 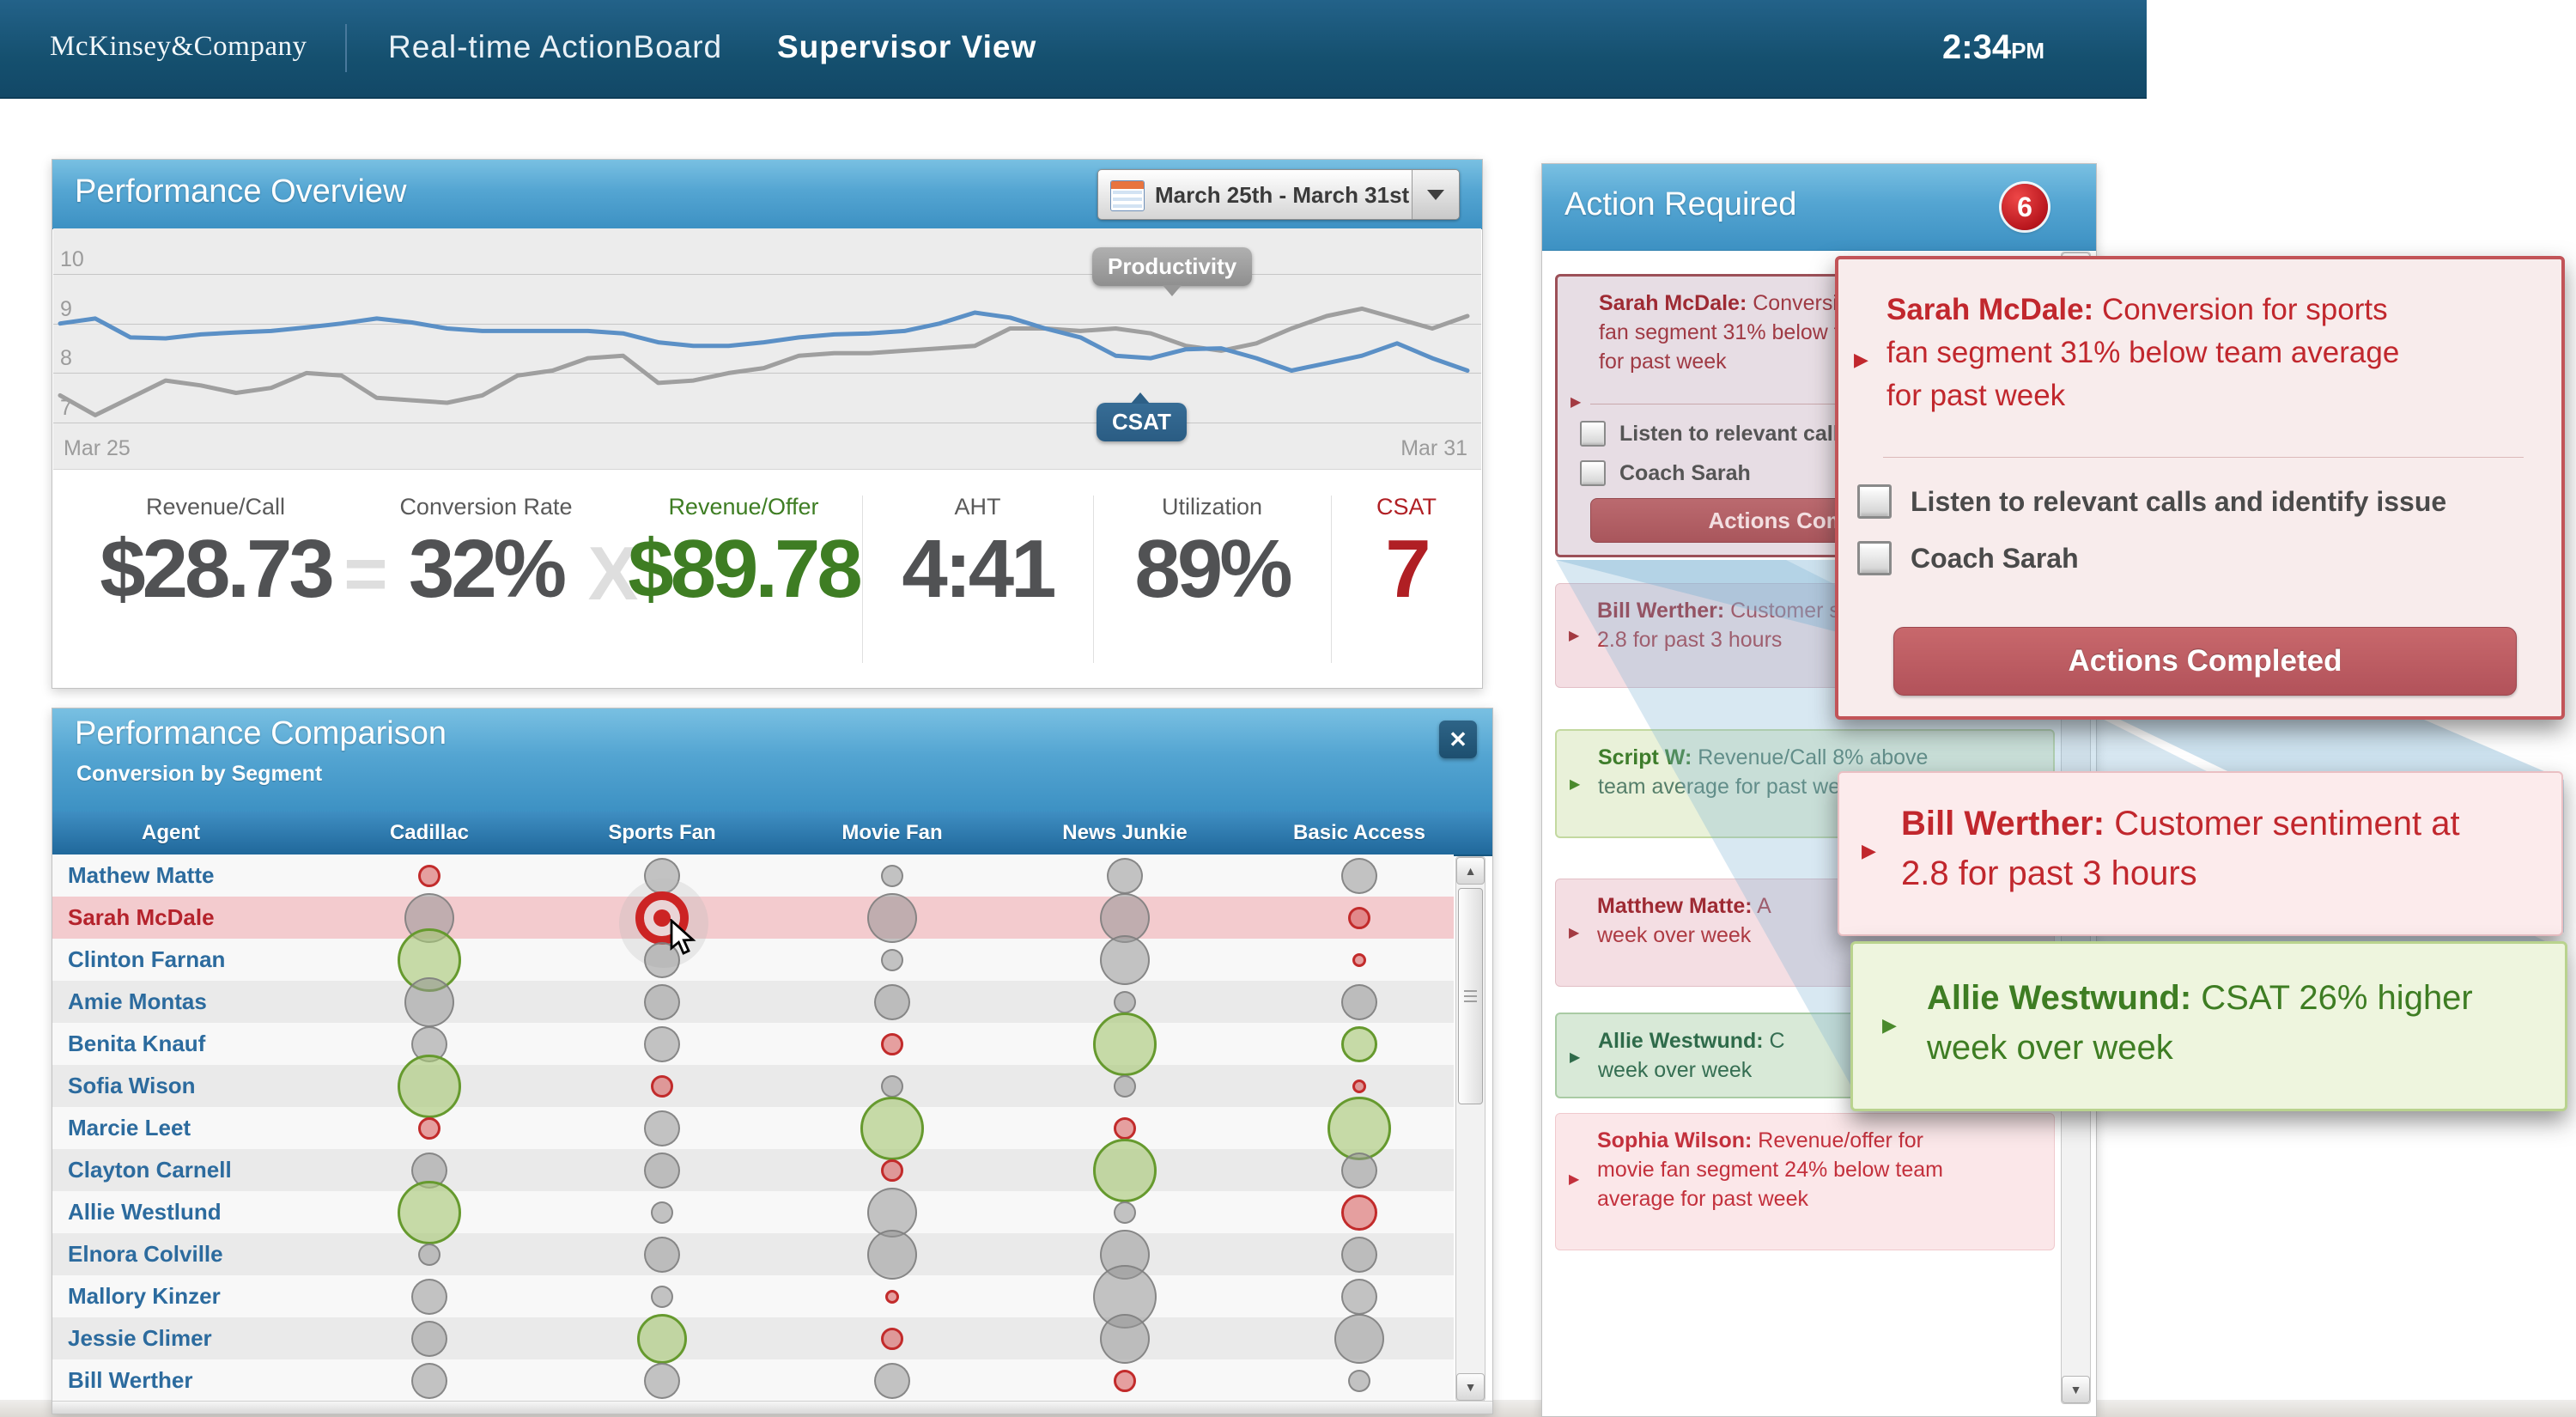 I want to click on table-row: Jessie Climer, so click(x=753, y=1338).